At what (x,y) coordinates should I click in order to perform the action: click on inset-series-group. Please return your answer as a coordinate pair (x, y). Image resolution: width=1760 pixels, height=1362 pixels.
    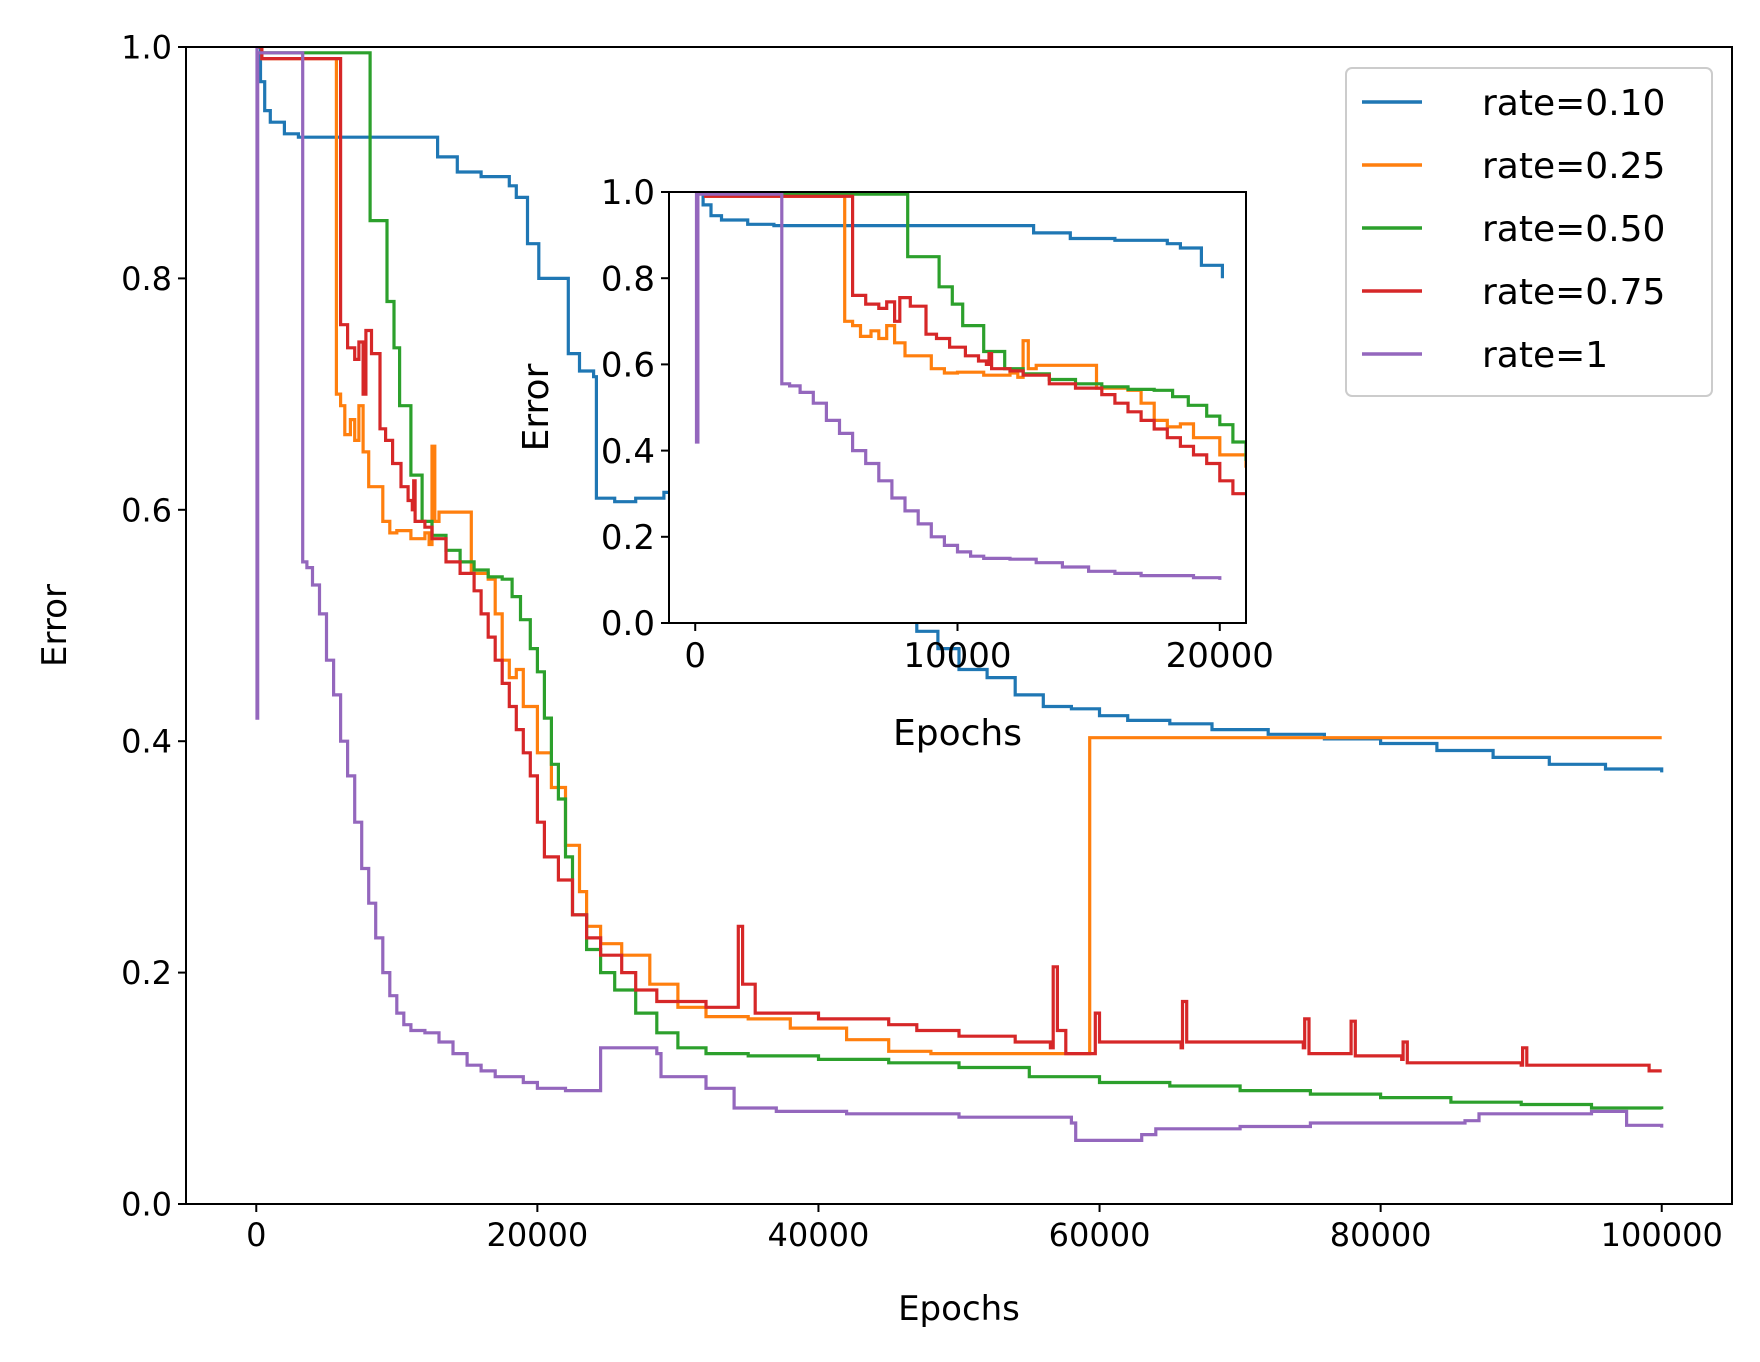
    Looking at the image, I should click on (970, 386).